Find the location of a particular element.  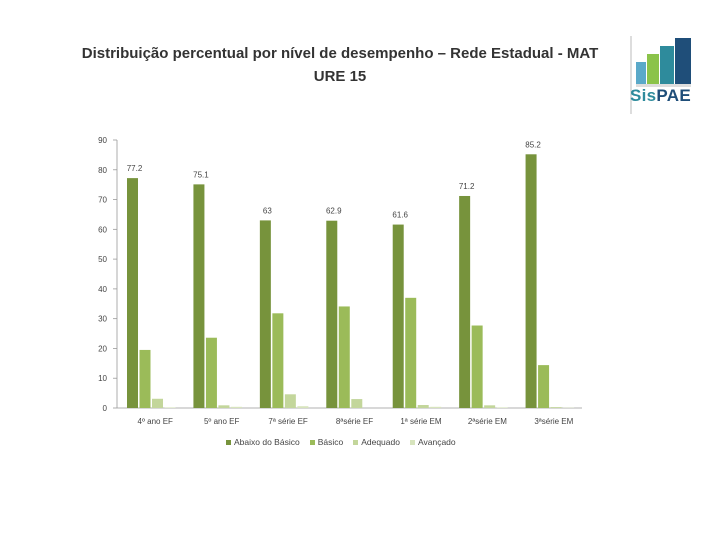

data-label: 75.1 is located at coordinates (201, 174).